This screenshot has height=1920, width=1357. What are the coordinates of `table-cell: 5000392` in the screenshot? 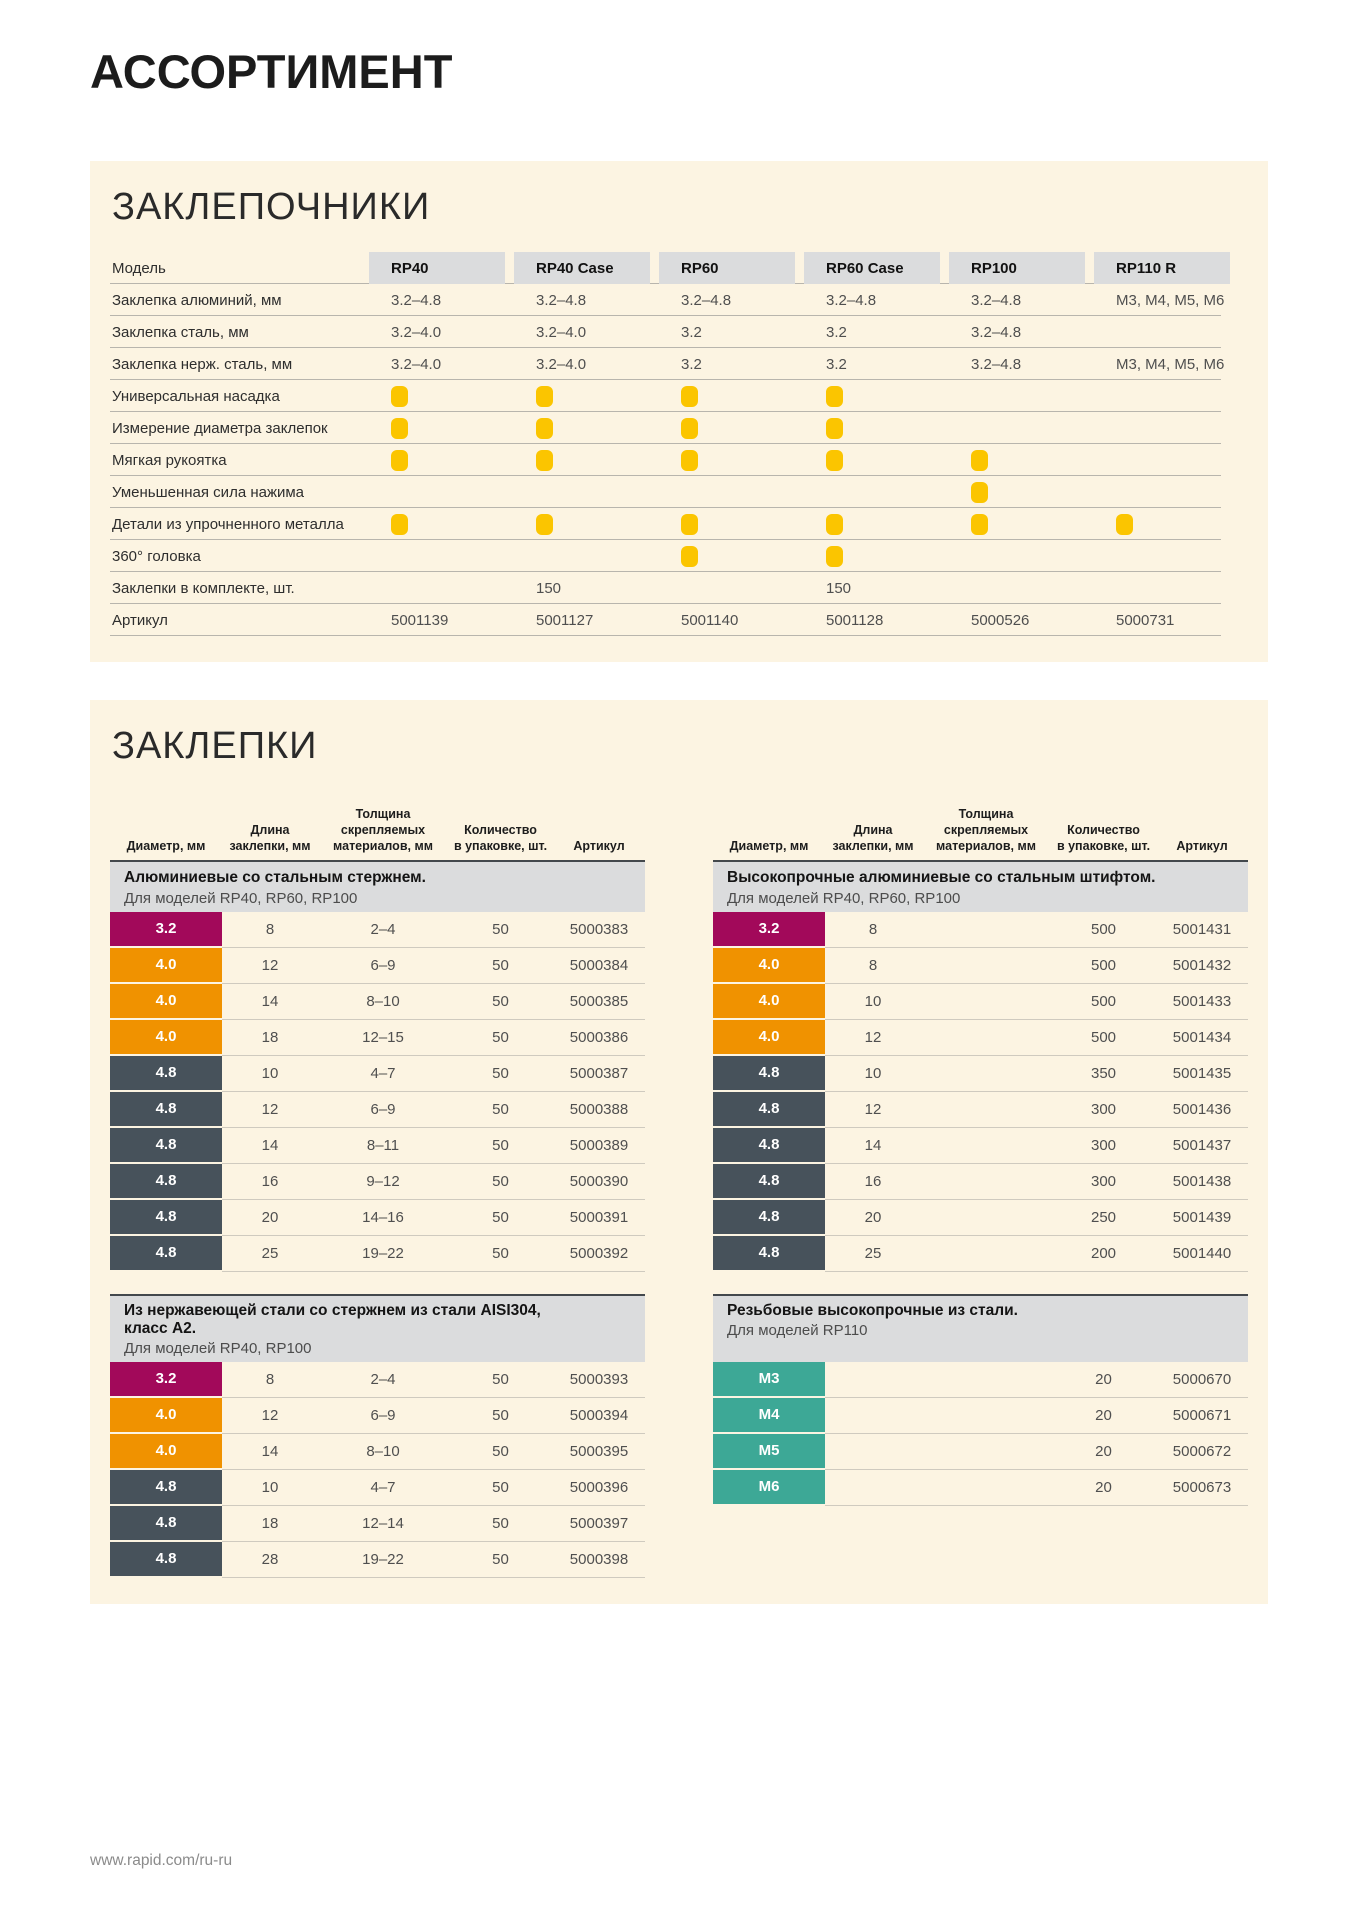 It's located at (599, 1254).